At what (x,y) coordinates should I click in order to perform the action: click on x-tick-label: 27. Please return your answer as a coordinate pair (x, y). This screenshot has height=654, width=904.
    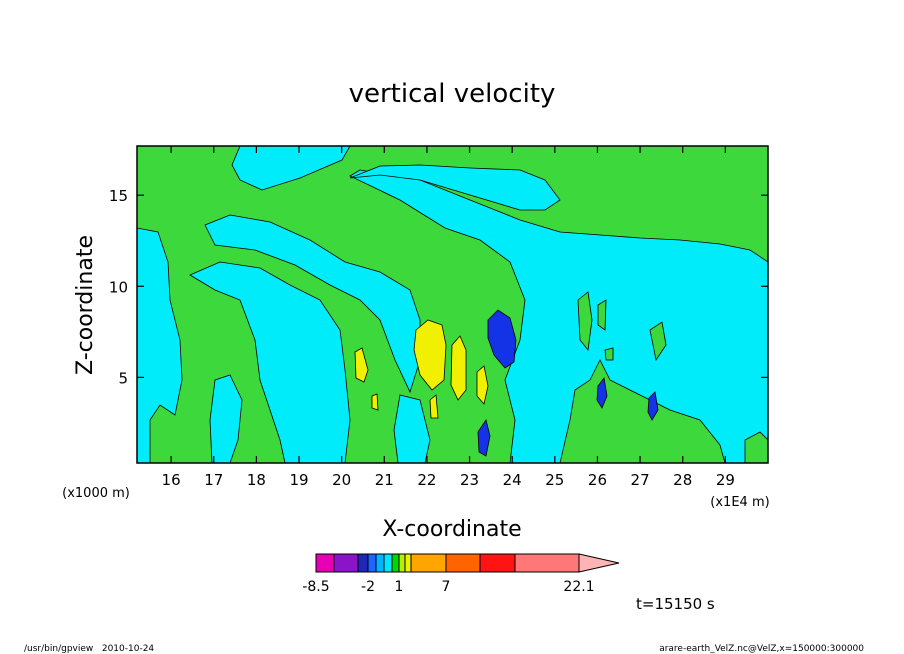
    Looking at the image, I should click on (640, 480).